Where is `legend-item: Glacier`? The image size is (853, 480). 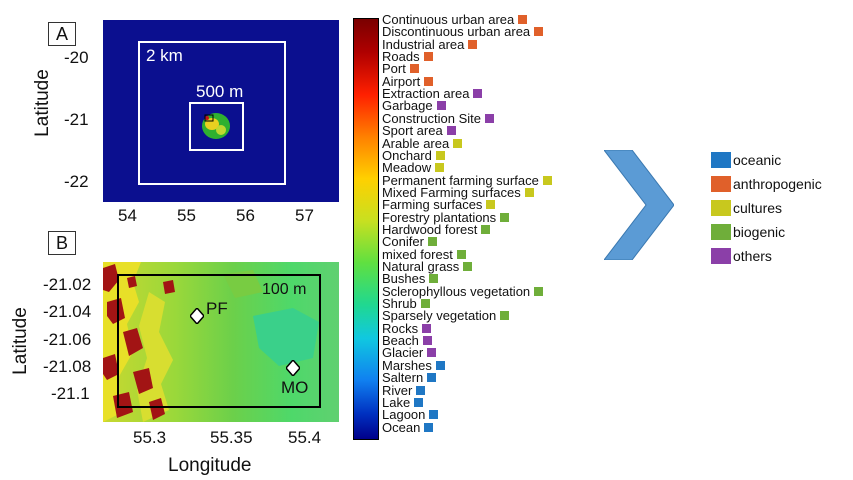
legend-item: Glacier is located at coordinates (409, 353).